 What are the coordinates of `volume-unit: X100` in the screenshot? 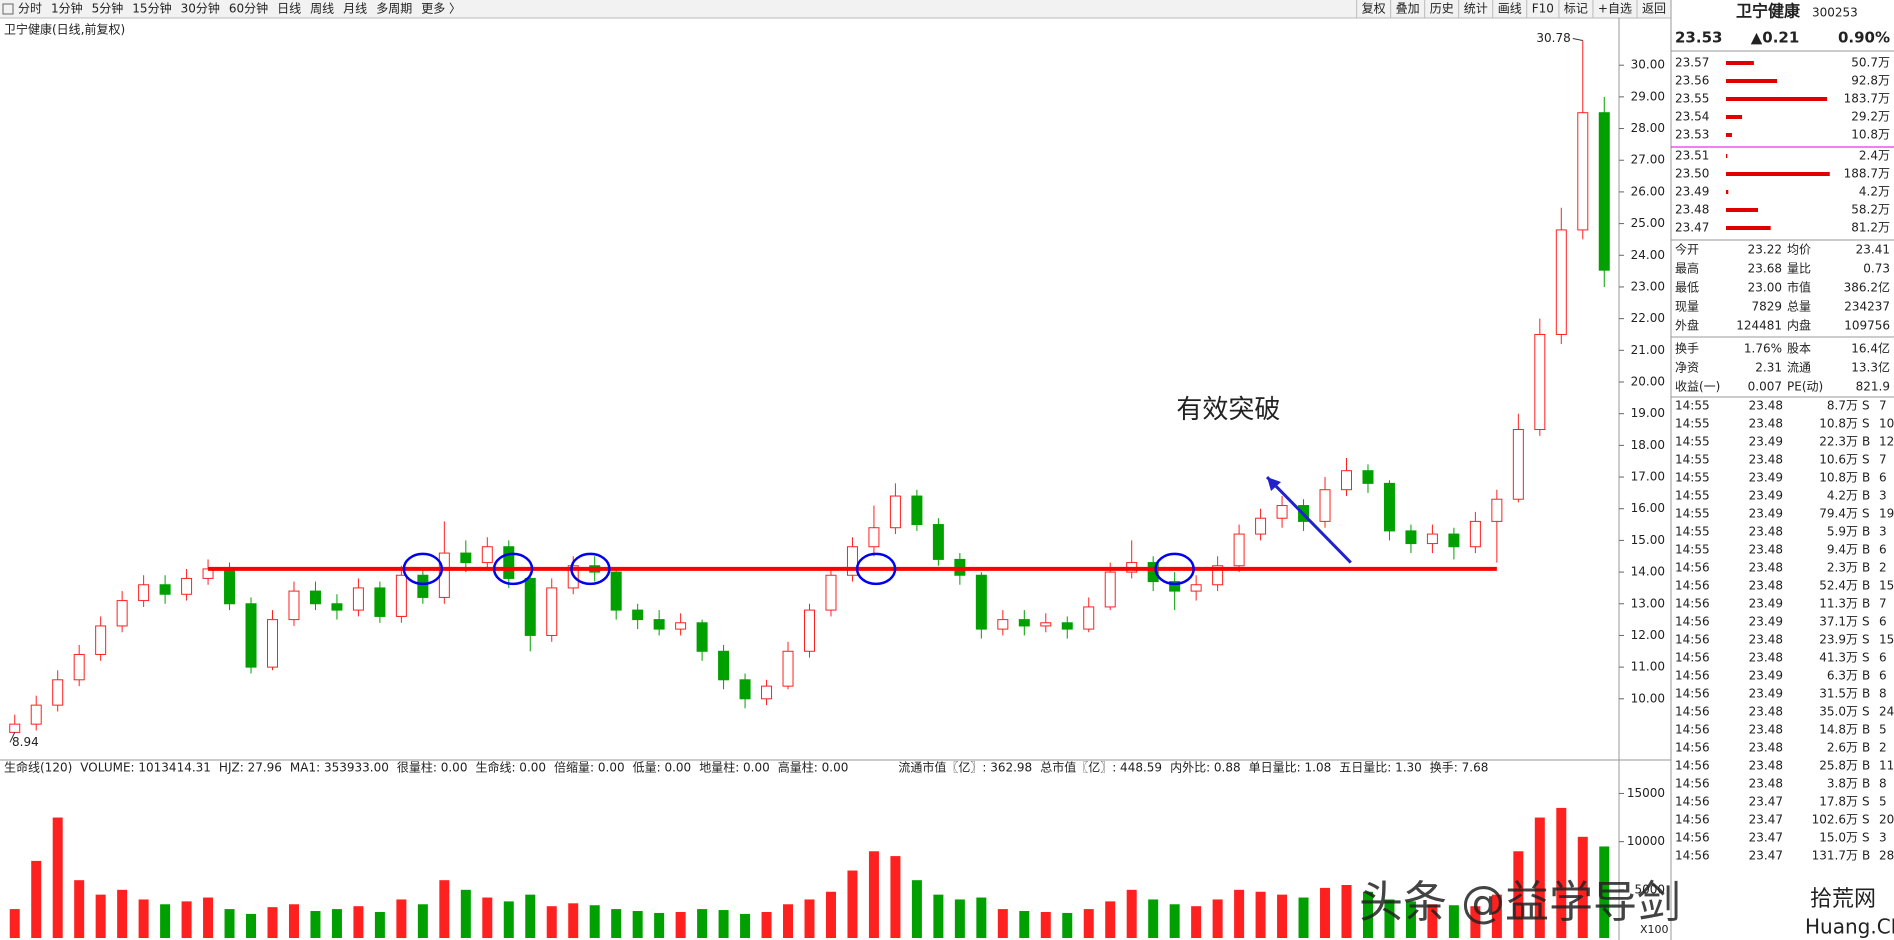 It's located at (1654, 929).